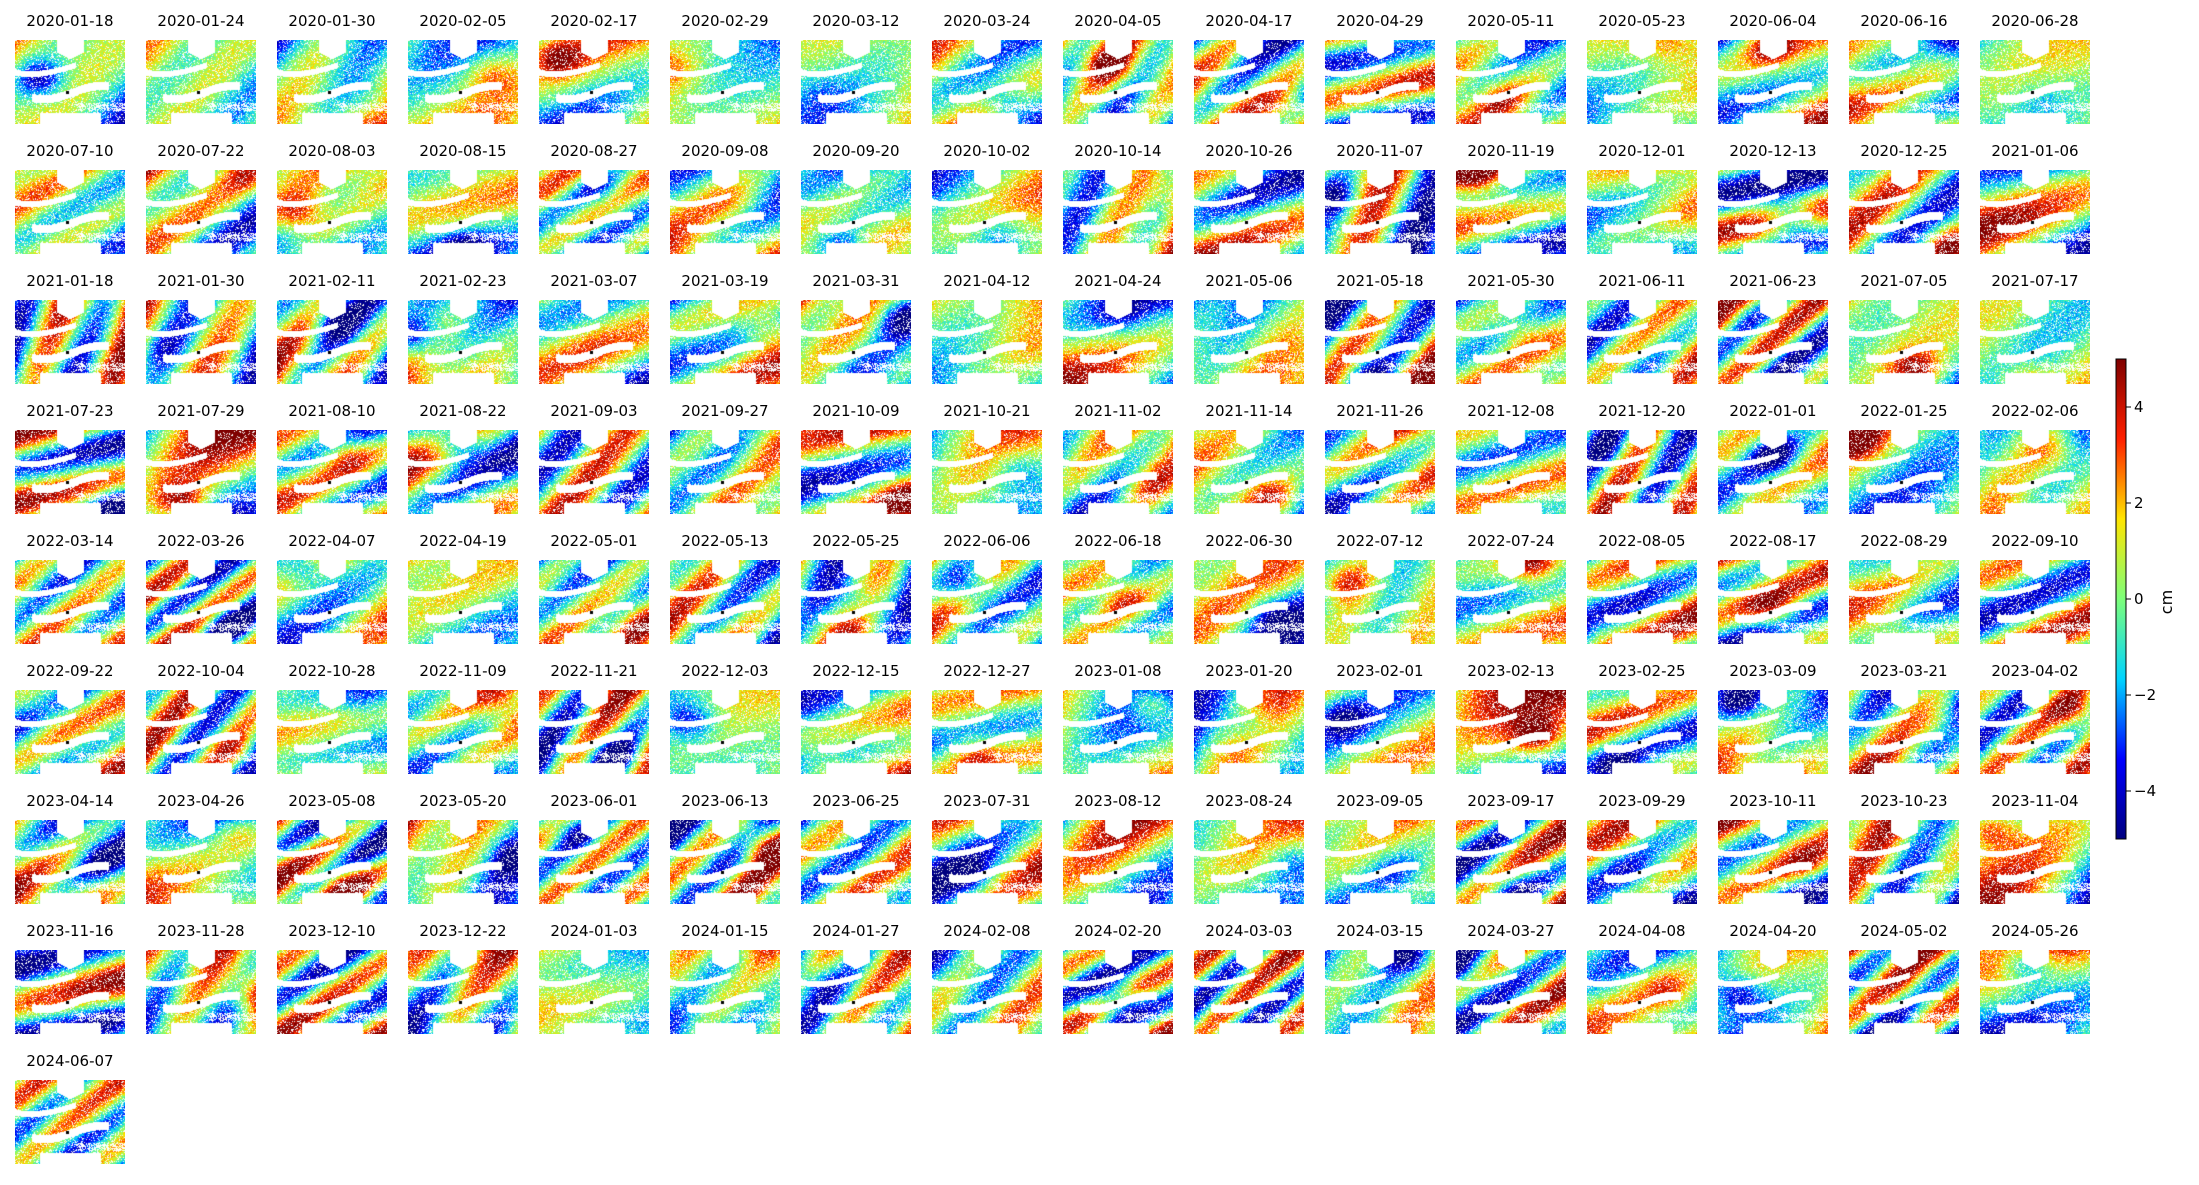  I want to click on panel-2021-12-08: 2021-12-08, so click(1511, 456).